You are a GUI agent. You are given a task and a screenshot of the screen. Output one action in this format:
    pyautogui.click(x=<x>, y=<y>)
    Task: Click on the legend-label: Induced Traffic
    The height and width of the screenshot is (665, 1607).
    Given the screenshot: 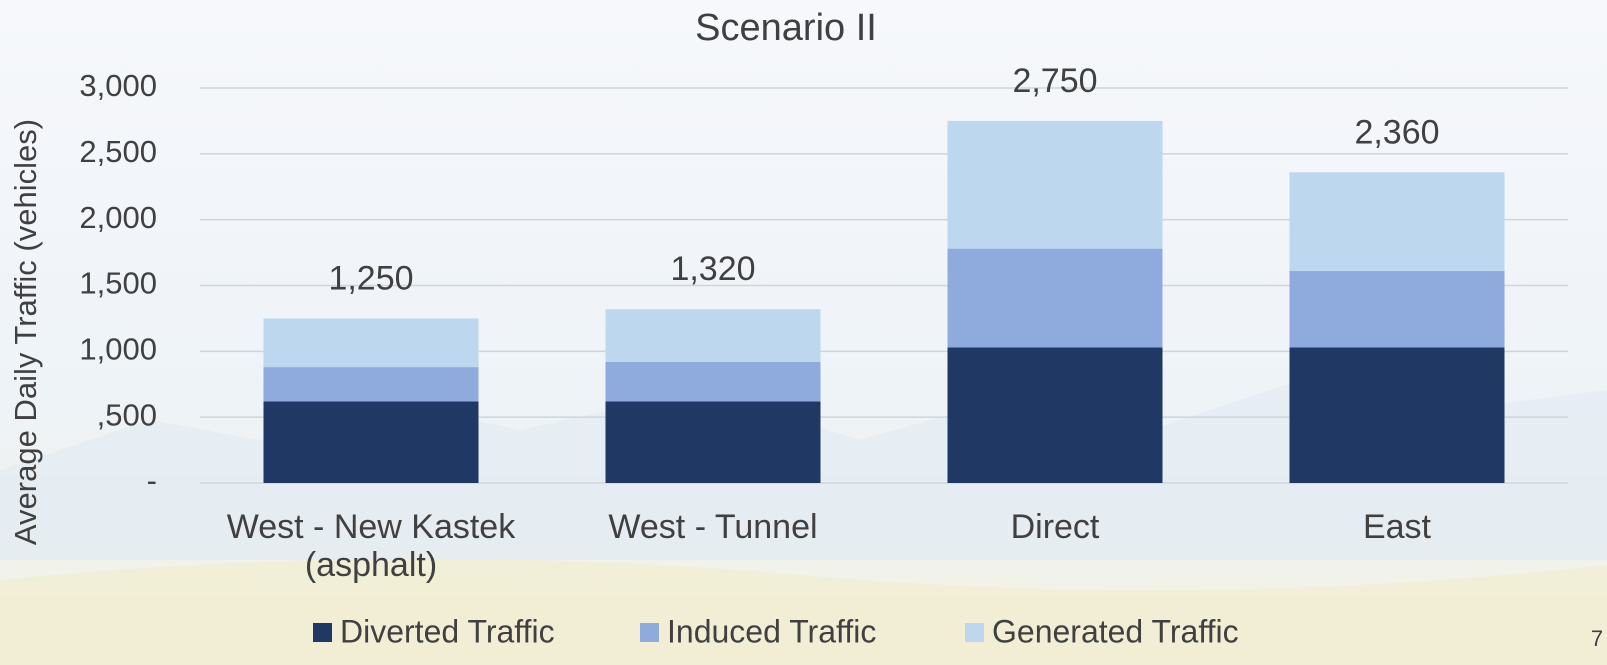 What is the action you would take?
    pyautogui.click(x=771, y=631)
    